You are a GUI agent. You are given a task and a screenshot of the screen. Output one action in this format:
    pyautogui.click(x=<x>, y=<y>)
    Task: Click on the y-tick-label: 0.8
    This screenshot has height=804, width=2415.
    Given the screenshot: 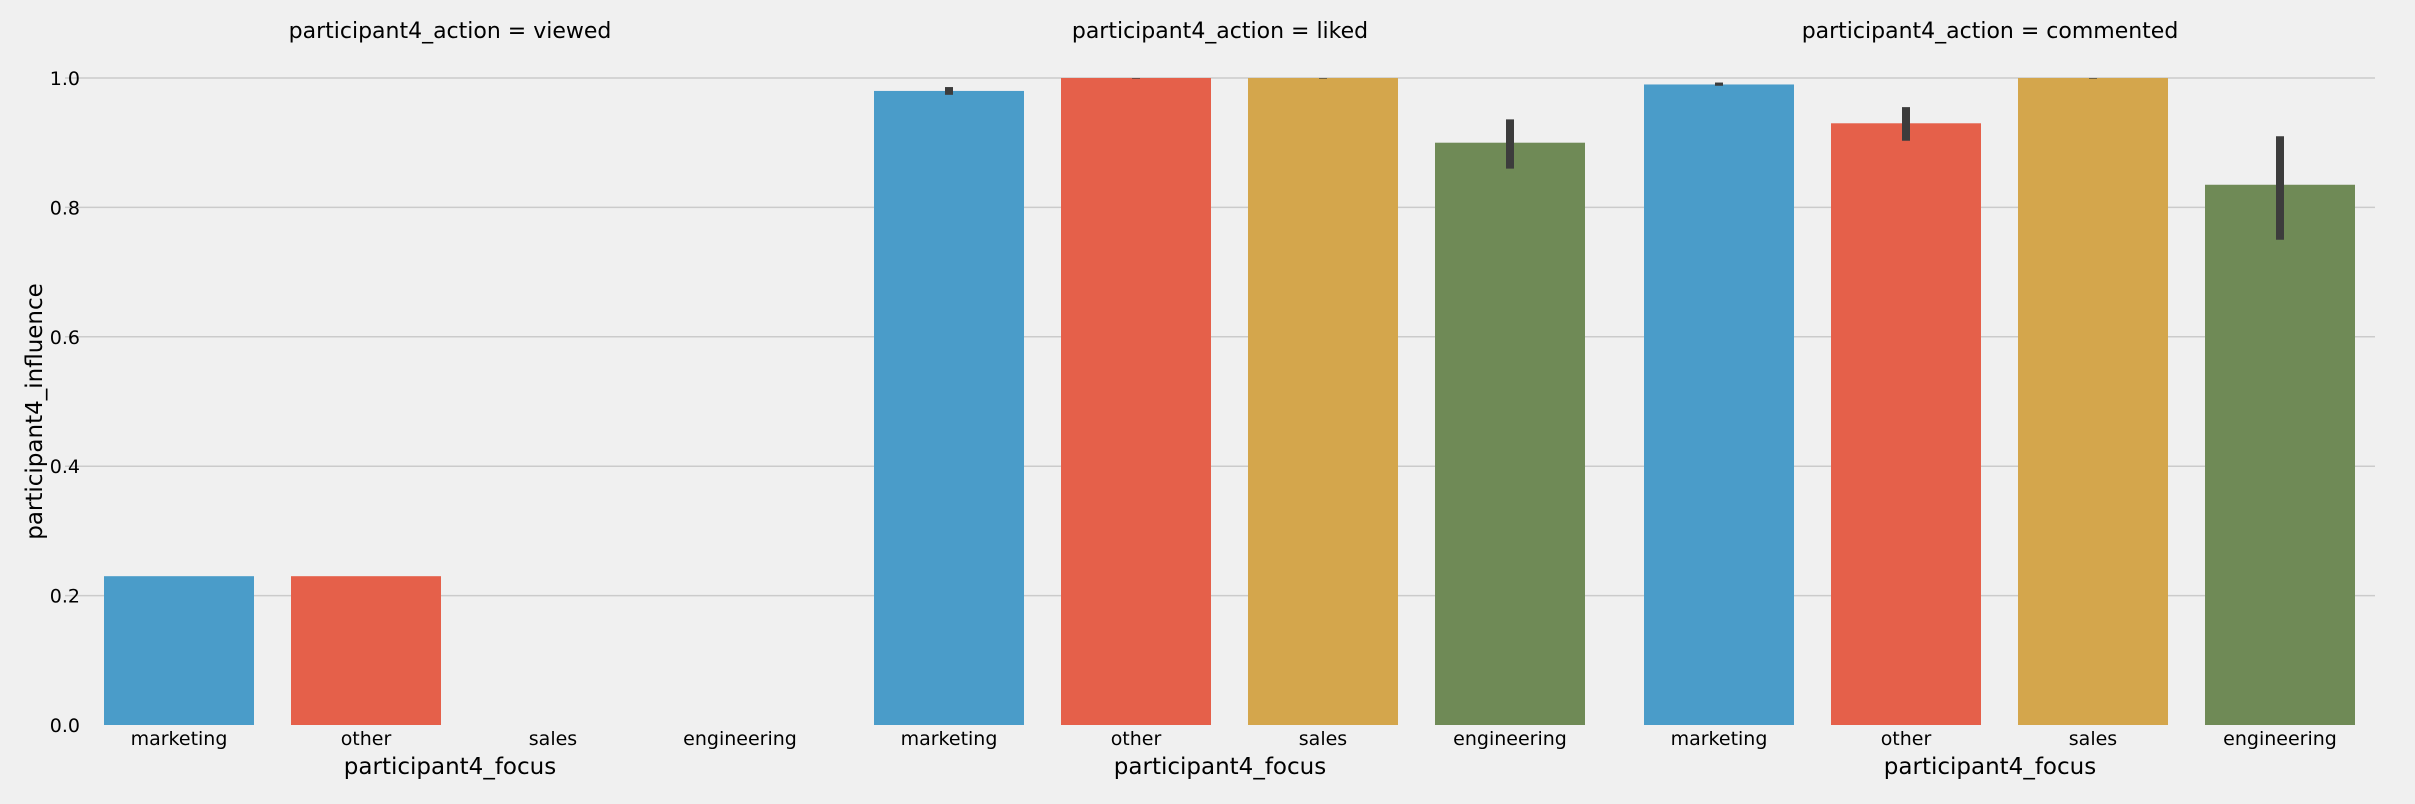 What is the action you would take?
    pyautogui.click(x=65, y=208)
    